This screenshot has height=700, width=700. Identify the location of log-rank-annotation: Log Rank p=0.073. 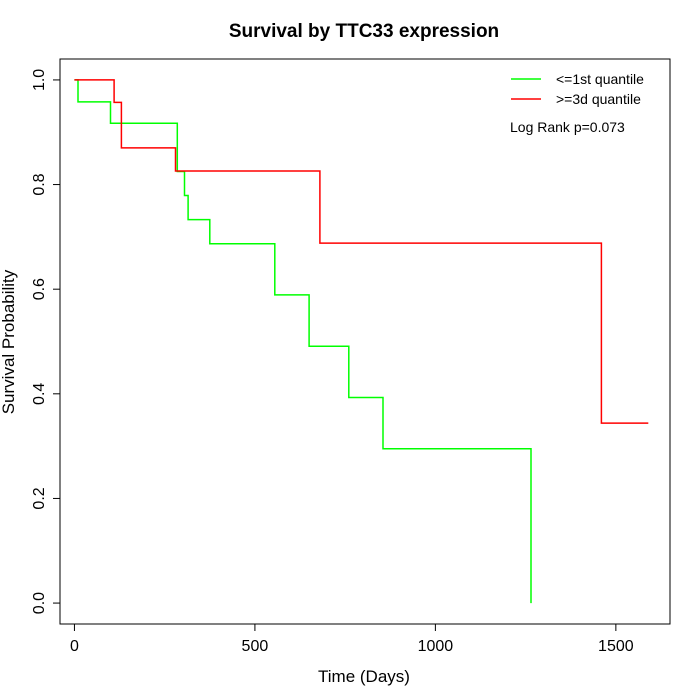
(567, 127).